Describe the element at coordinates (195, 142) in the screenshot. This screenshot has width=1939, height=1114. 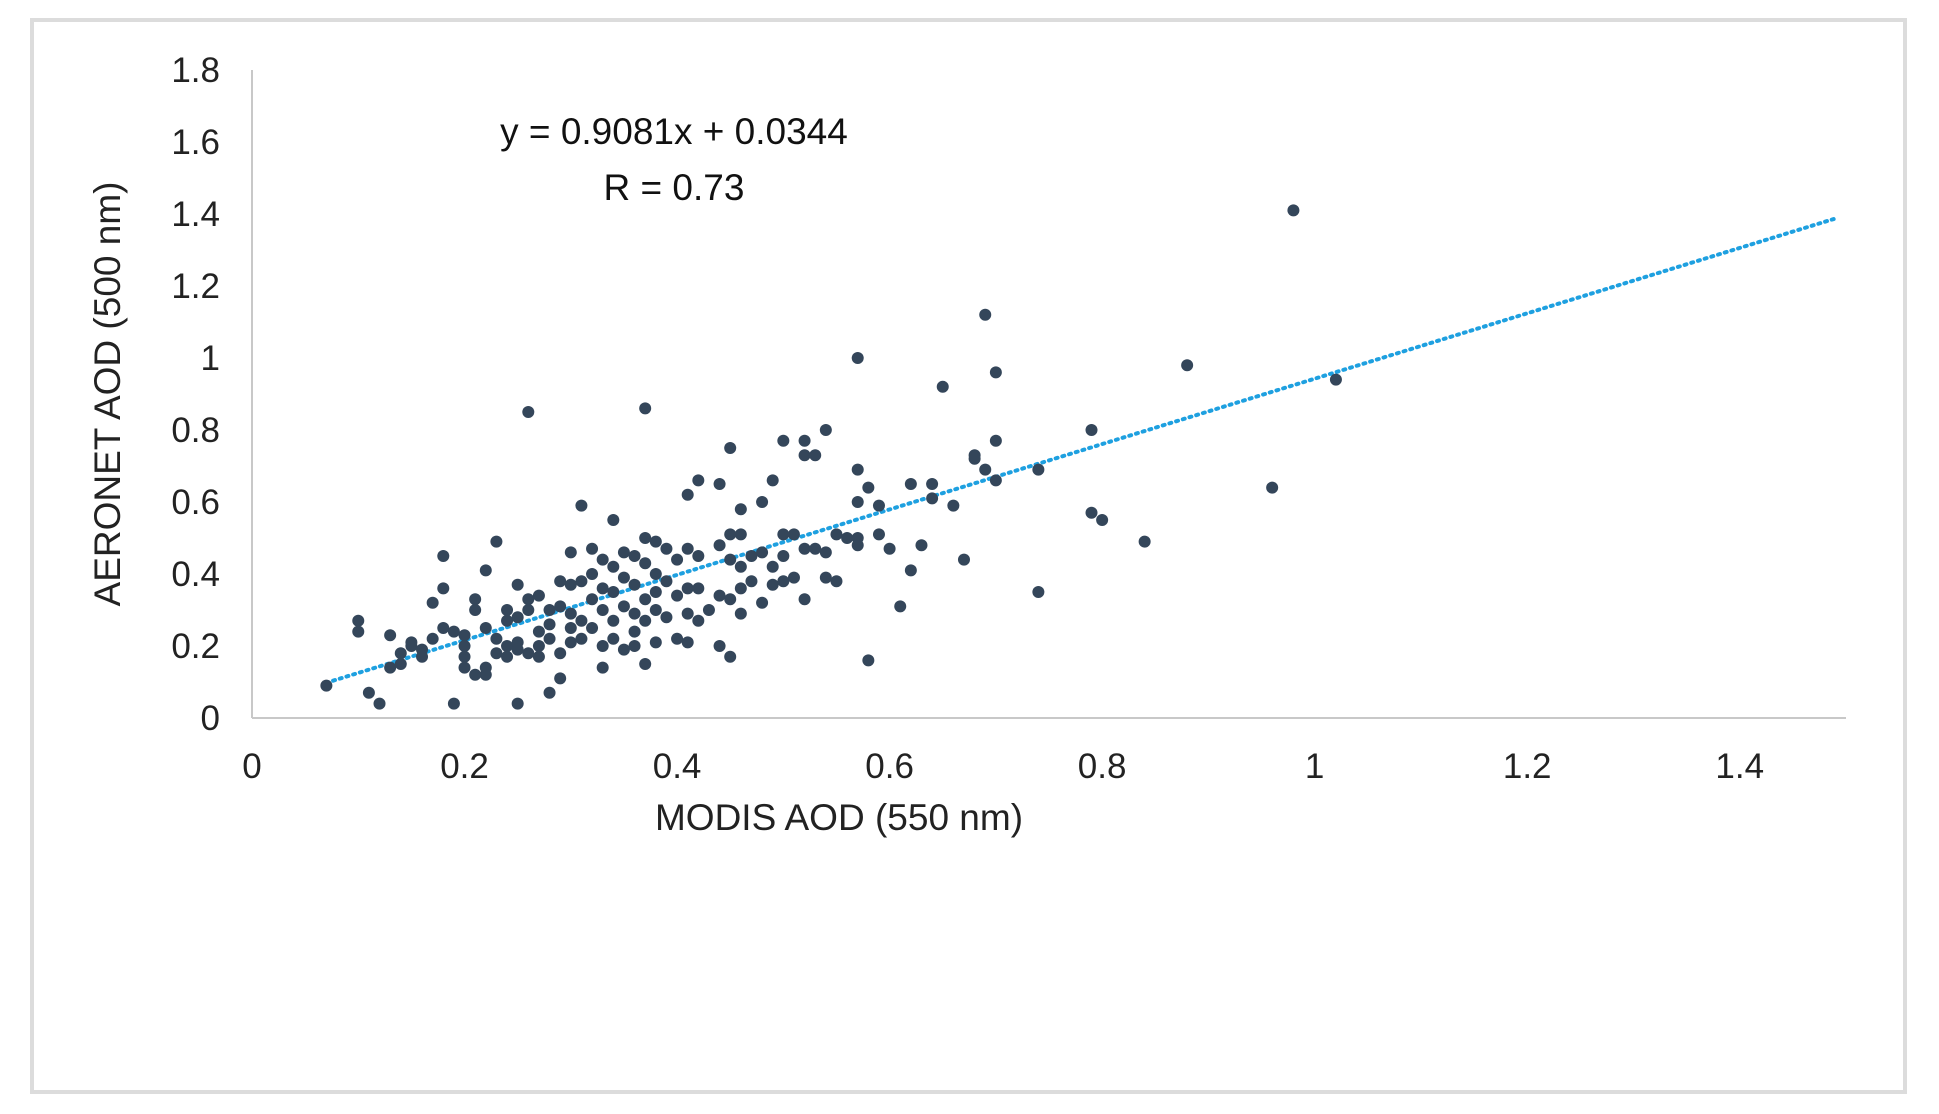
I see `y-tick-label: 1.6` at that location.